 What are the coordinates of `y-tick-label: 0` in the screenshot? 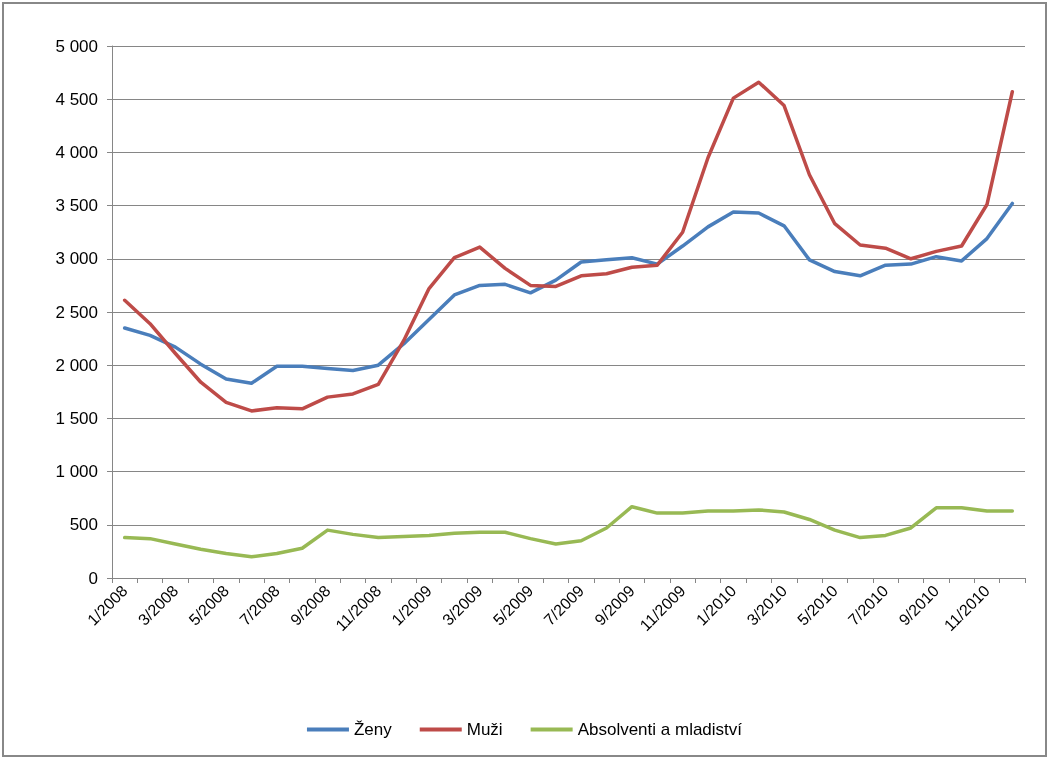 It's located at (93, 578).